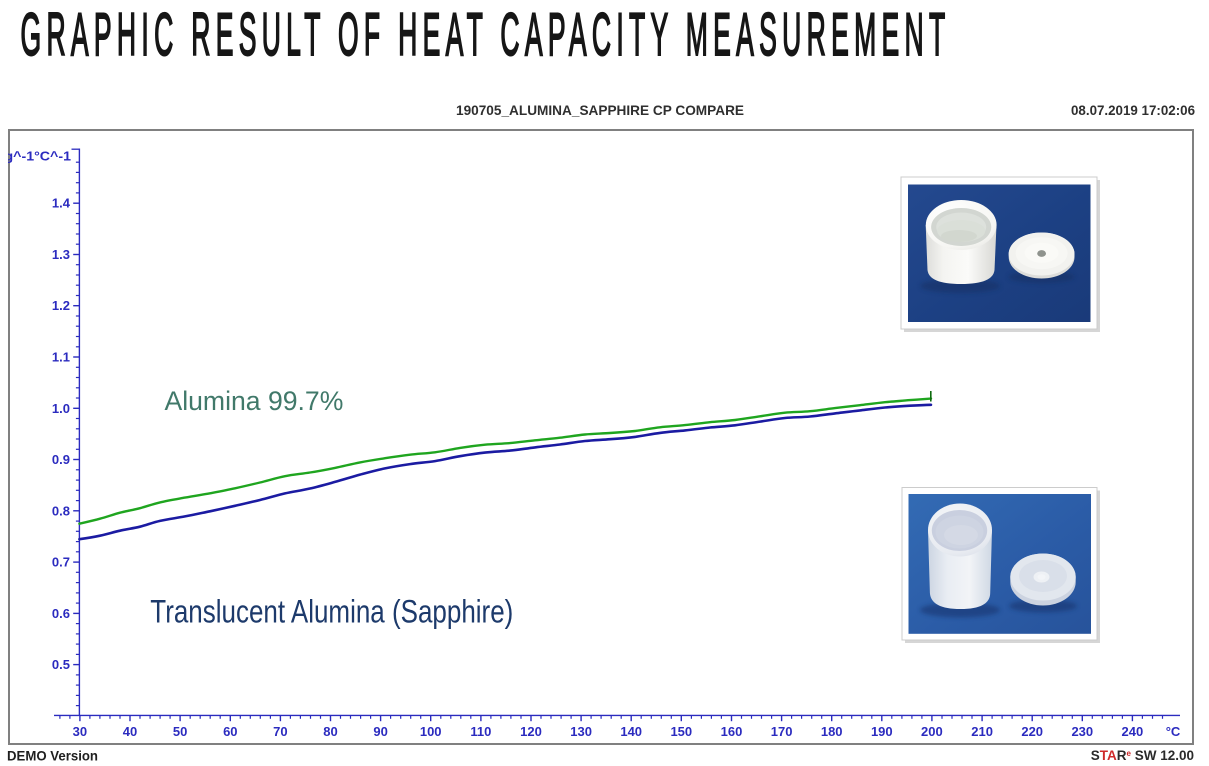 This screenshot has width=1209, height=766. I want to click on svg-text: 90, so click(380, 731).